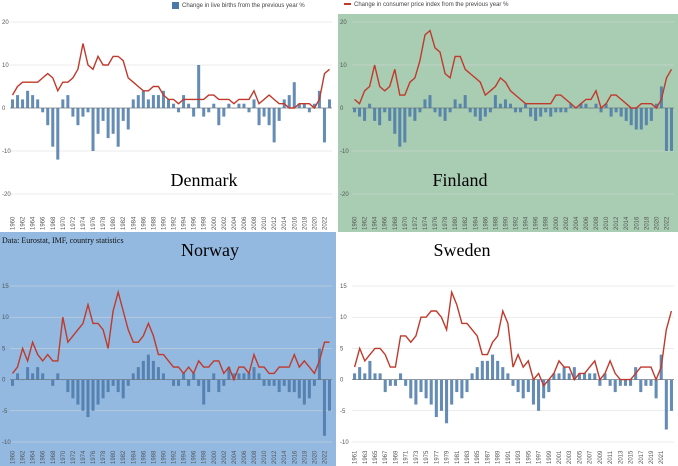 The image size is (678, 466). Describe the element at coordinates (245, 223) in the screenshot. I see `x-tick-label: 2006` at that location.